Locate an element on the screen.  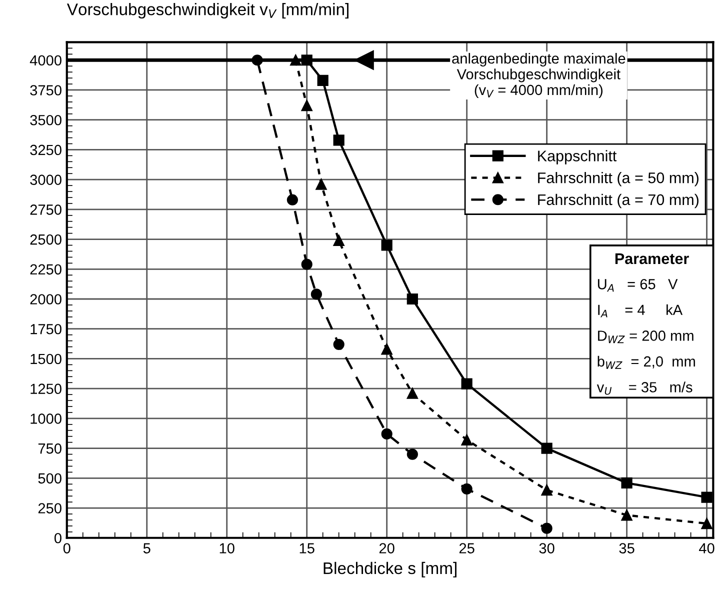
x-tick-label: 25 is located at coordinates (466, 548).